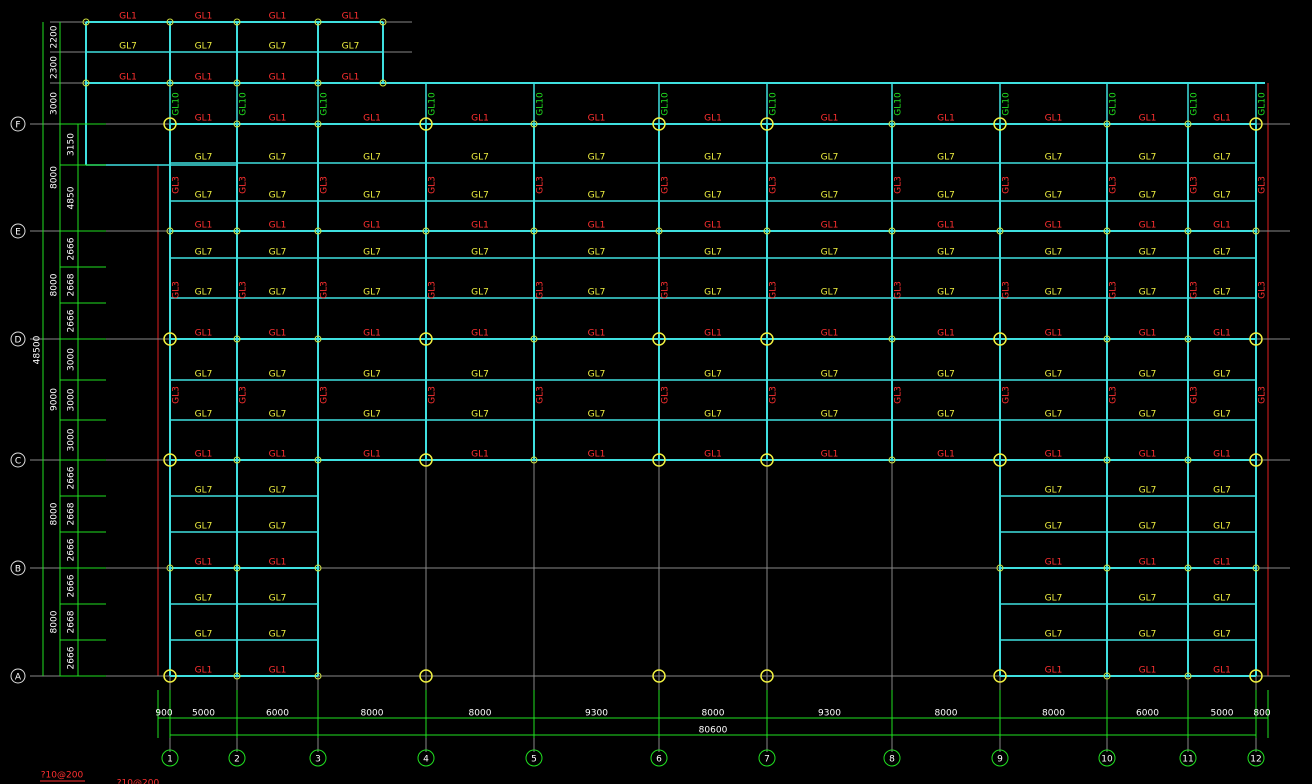 The height and width of the screenshot is (784, 1312). I want to click on dimension-text: 2300, so click(55, 67).